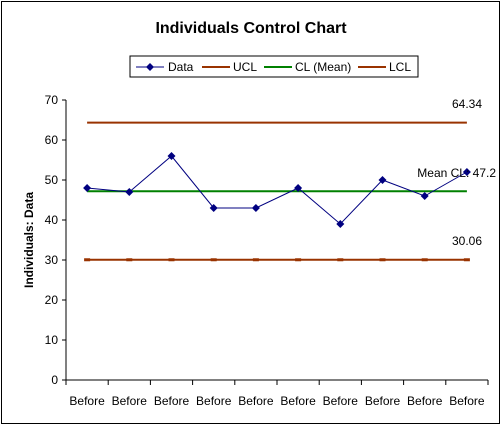 This screenshot has height=427, width=503. What do you see at coordinates (400, 67) in the screenshot?
I see `legend-label-lcl: LCL` at bounding box center [400, 67].